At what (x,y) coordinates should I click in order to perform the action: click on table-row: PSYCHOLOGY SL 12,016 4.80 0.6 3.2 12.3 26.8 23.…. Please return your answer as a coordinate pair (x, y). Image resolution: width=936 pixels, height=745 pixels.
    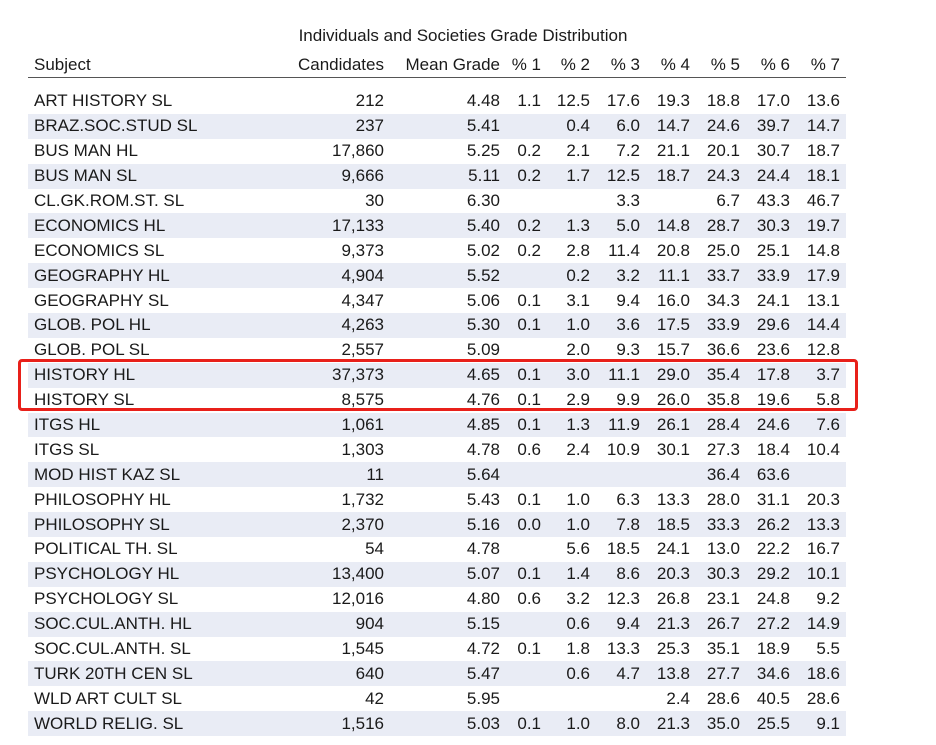
    Looking at the image, I should click on (437, 599).